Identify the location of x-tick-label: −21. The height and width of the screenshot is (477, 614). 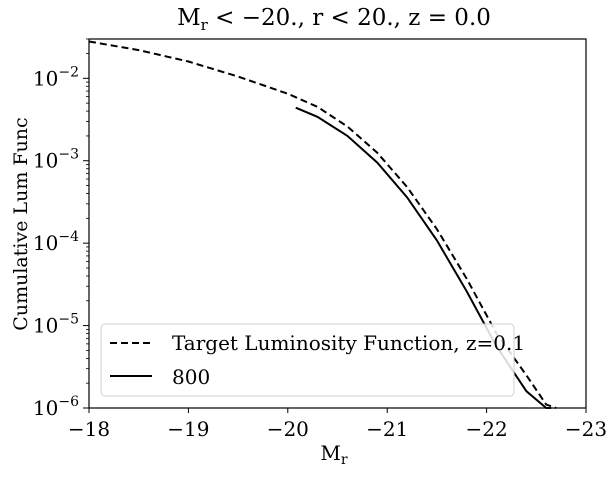
(387, 429).